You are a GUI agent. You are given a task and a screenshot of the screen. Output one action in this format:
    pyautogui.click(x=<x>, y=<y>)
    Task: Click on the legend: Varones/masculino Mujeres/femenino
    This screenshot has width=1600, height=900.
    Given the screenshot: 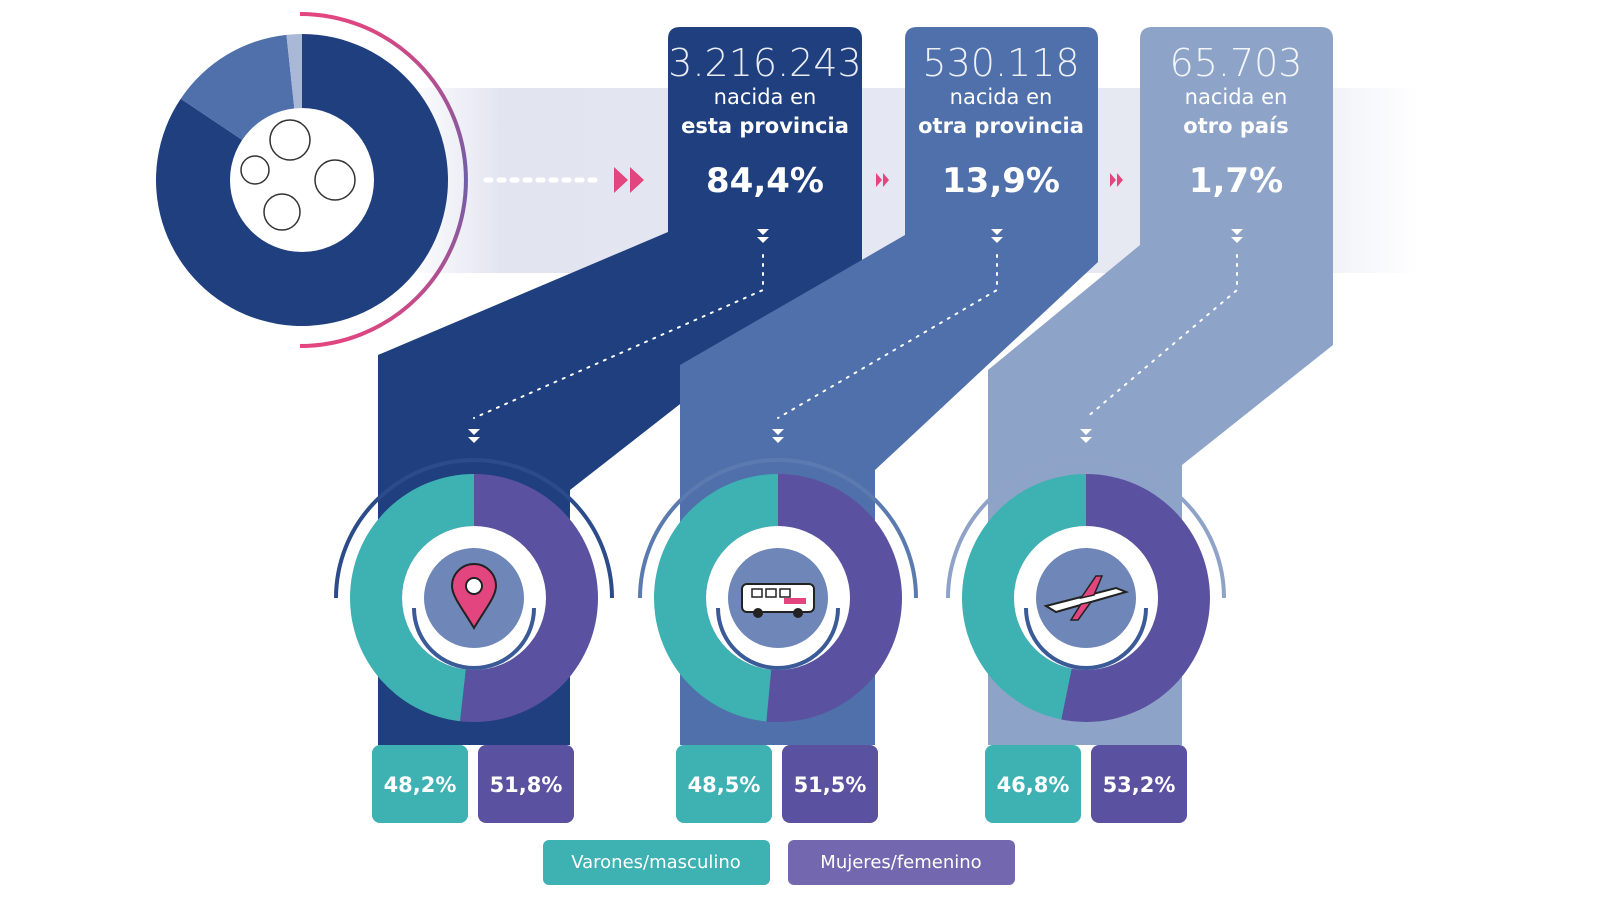 What is the action you would take?
    pyautogui.click(x=779, y=862)
    